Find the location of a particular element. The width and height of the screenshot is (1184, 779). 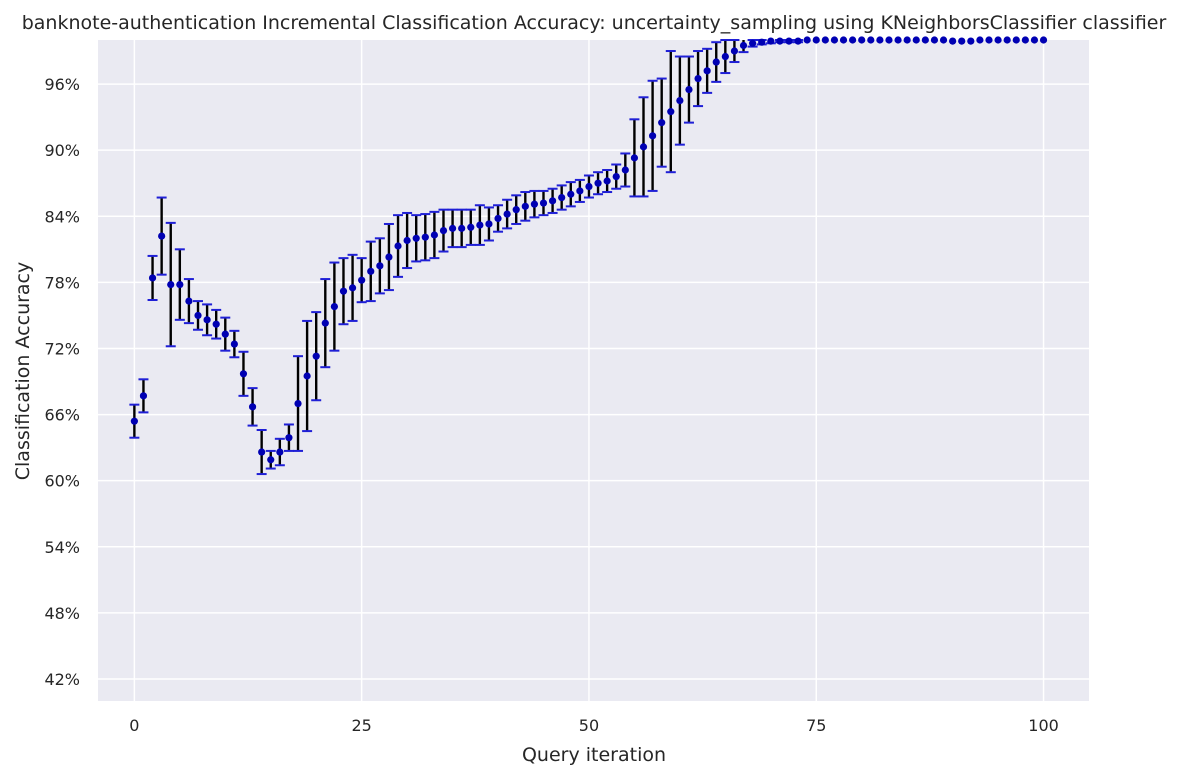

y-tick-label: 96% is located at coordinates (62, 84).